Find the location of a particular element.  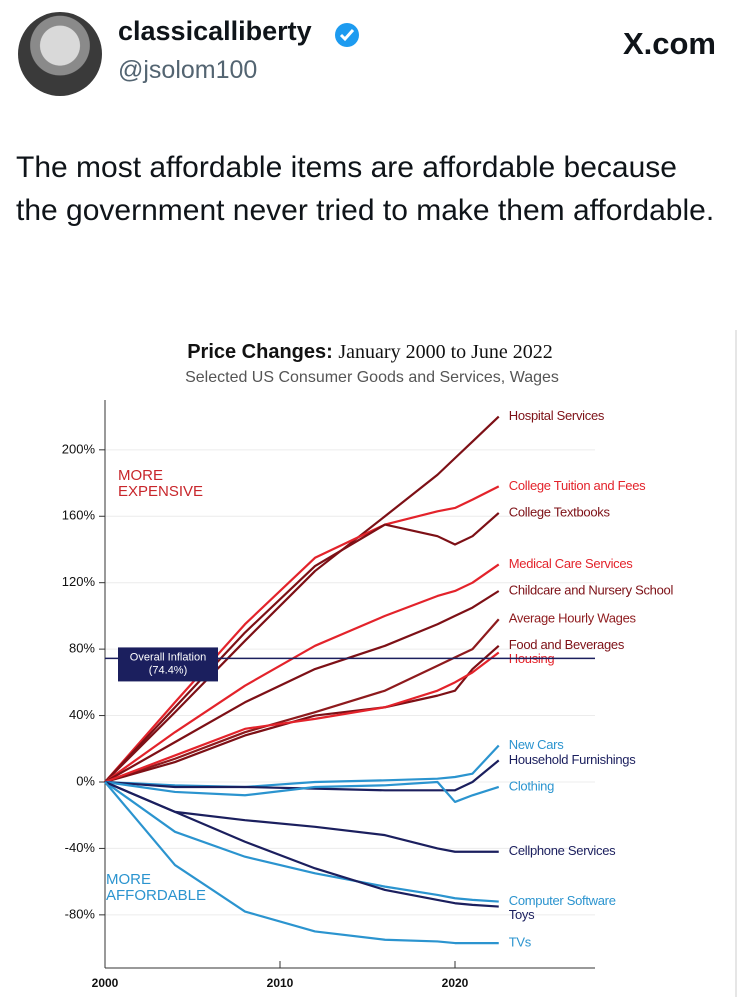

series-label: New Cars is located at coordinates (536, 744).